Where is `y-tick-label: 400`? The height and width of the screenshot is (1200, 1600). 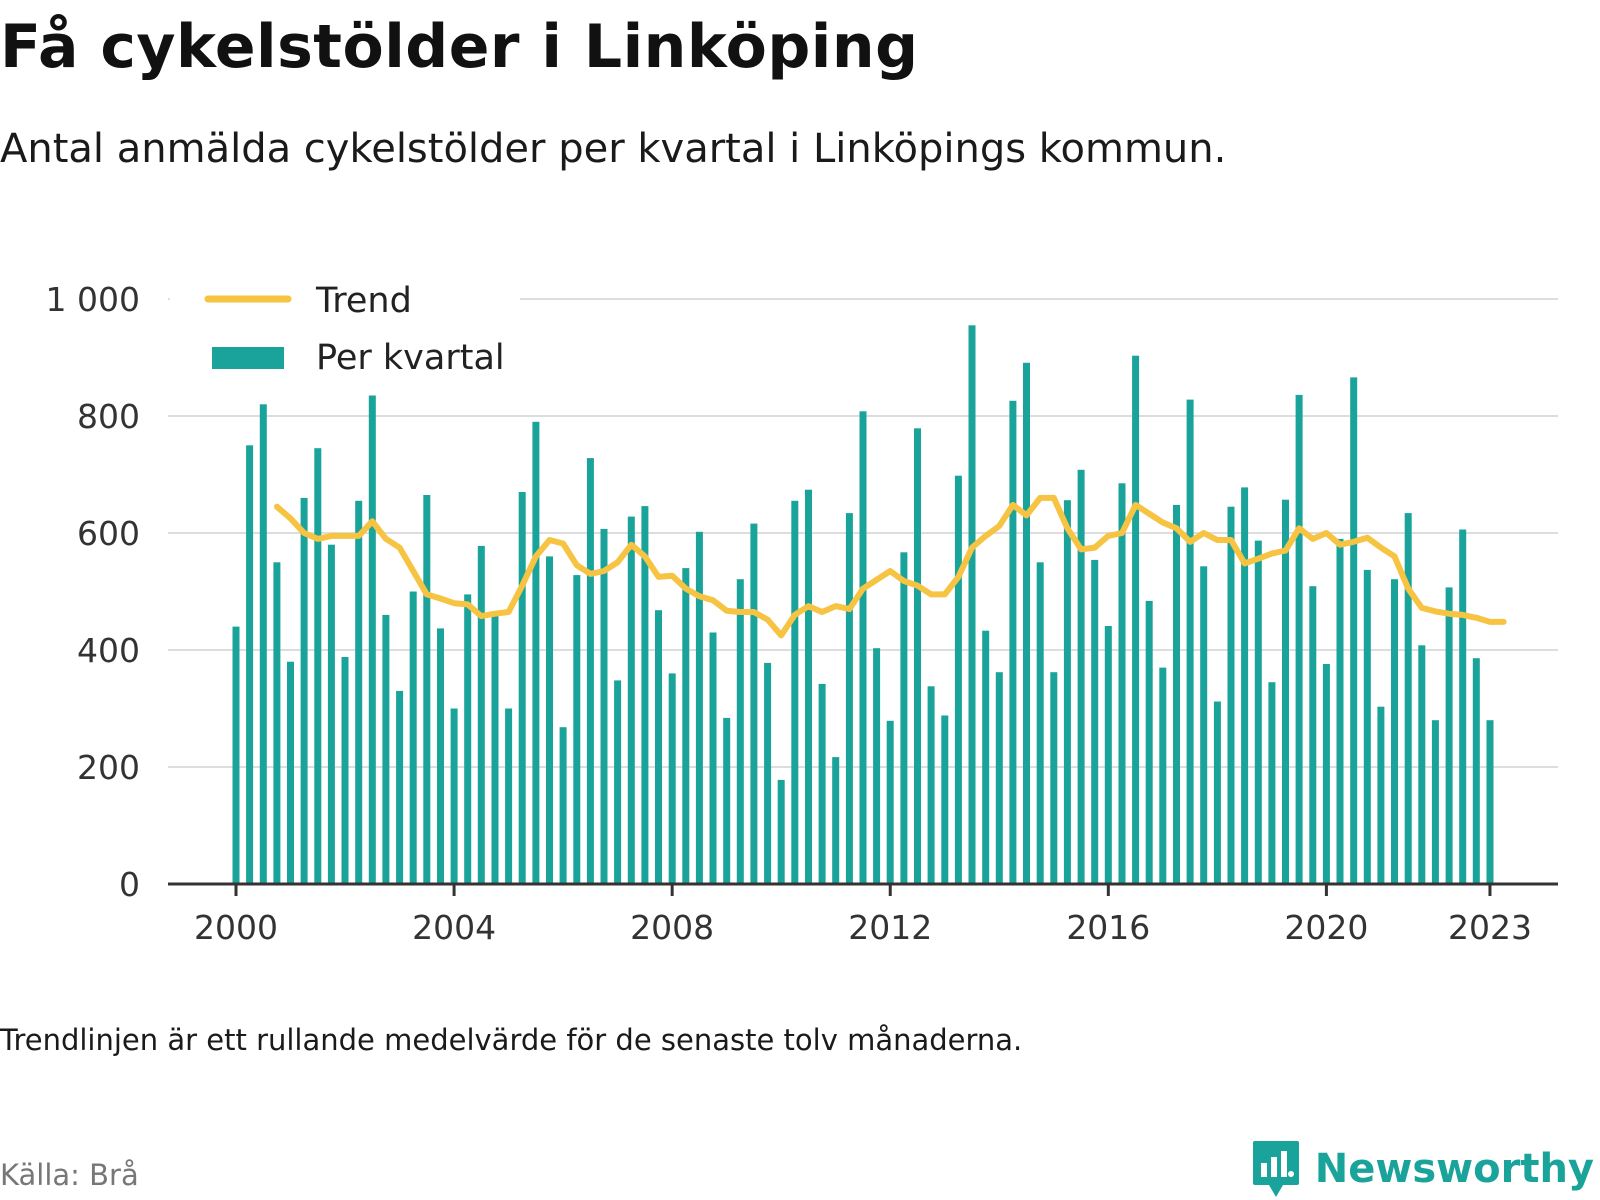 y-tick-label: 400 is located at coordinates (108, 650).